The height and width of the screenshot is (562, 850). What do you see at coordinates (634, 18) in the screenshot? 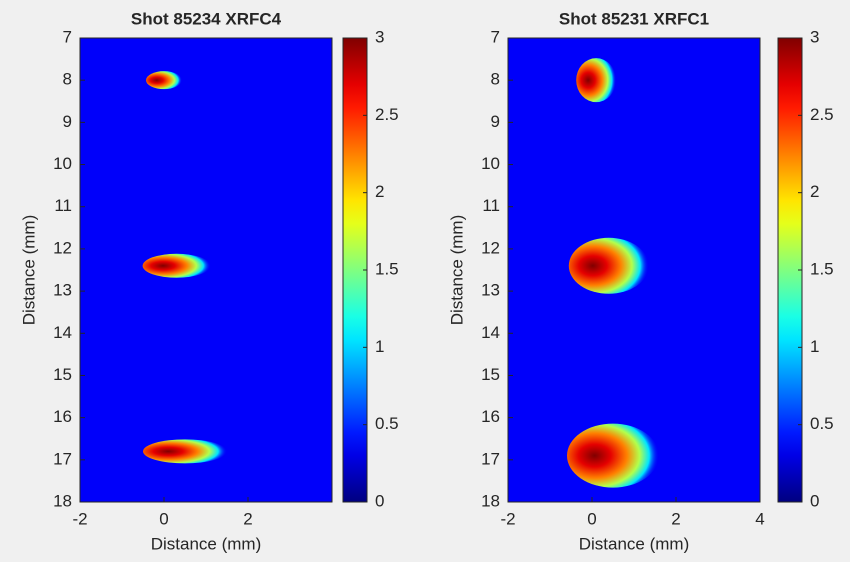
I see `chart-title: Shot 85231 XRFC1` at bounding box center [634, 18].